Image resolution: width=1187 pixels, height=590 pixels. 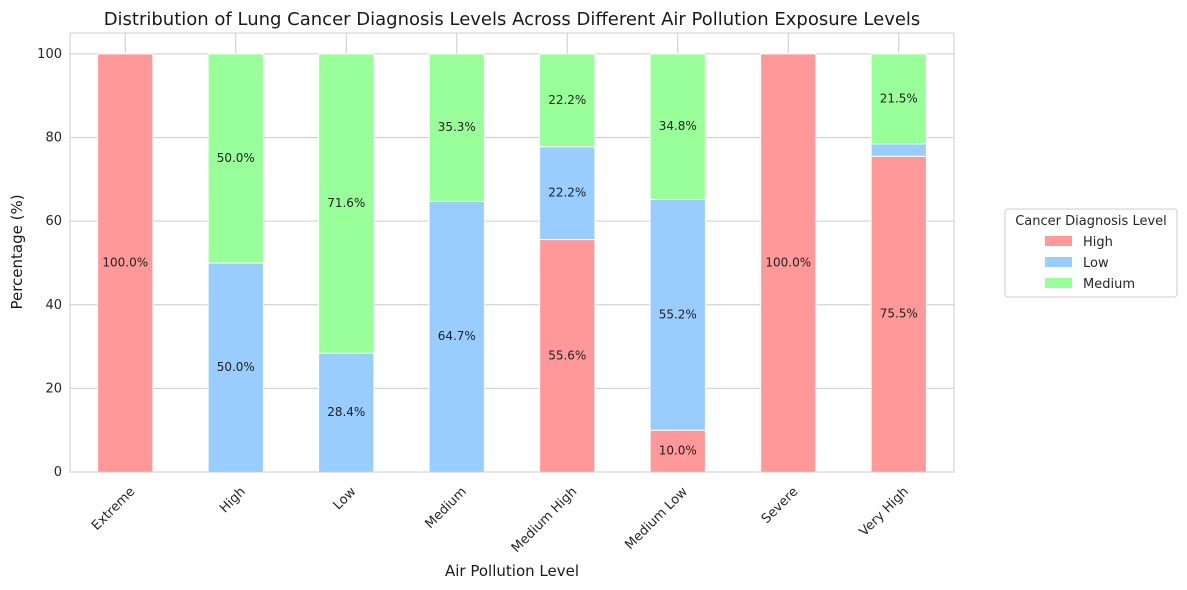 I want to click on y-tick-label: 40, so click(x=53, y=305).